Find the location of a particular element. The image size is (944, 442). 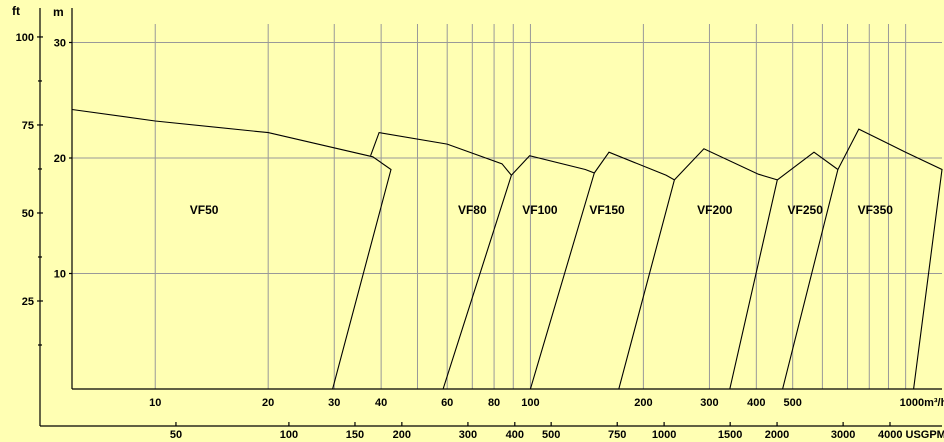

m3h-tick-label-60: 60 is located at coordinates (447, 403).